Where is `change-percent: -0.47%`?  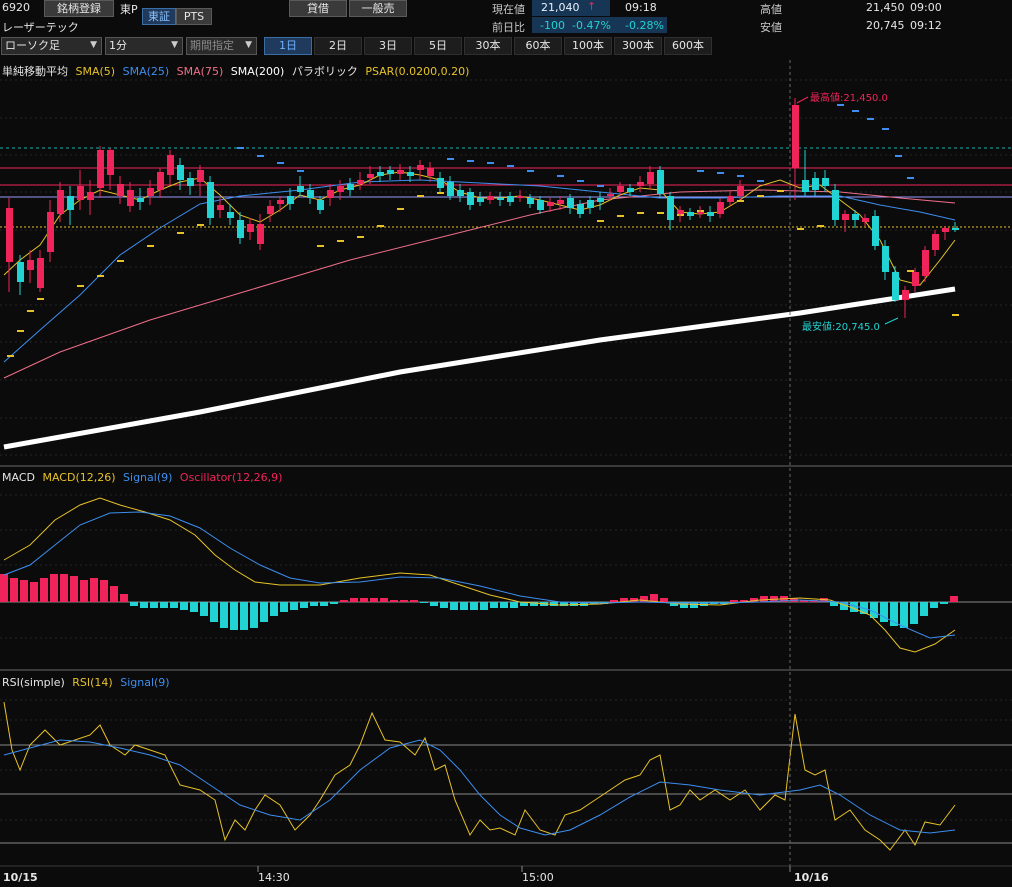
change-percent: -0.47% is located at coordinates (591, 25).